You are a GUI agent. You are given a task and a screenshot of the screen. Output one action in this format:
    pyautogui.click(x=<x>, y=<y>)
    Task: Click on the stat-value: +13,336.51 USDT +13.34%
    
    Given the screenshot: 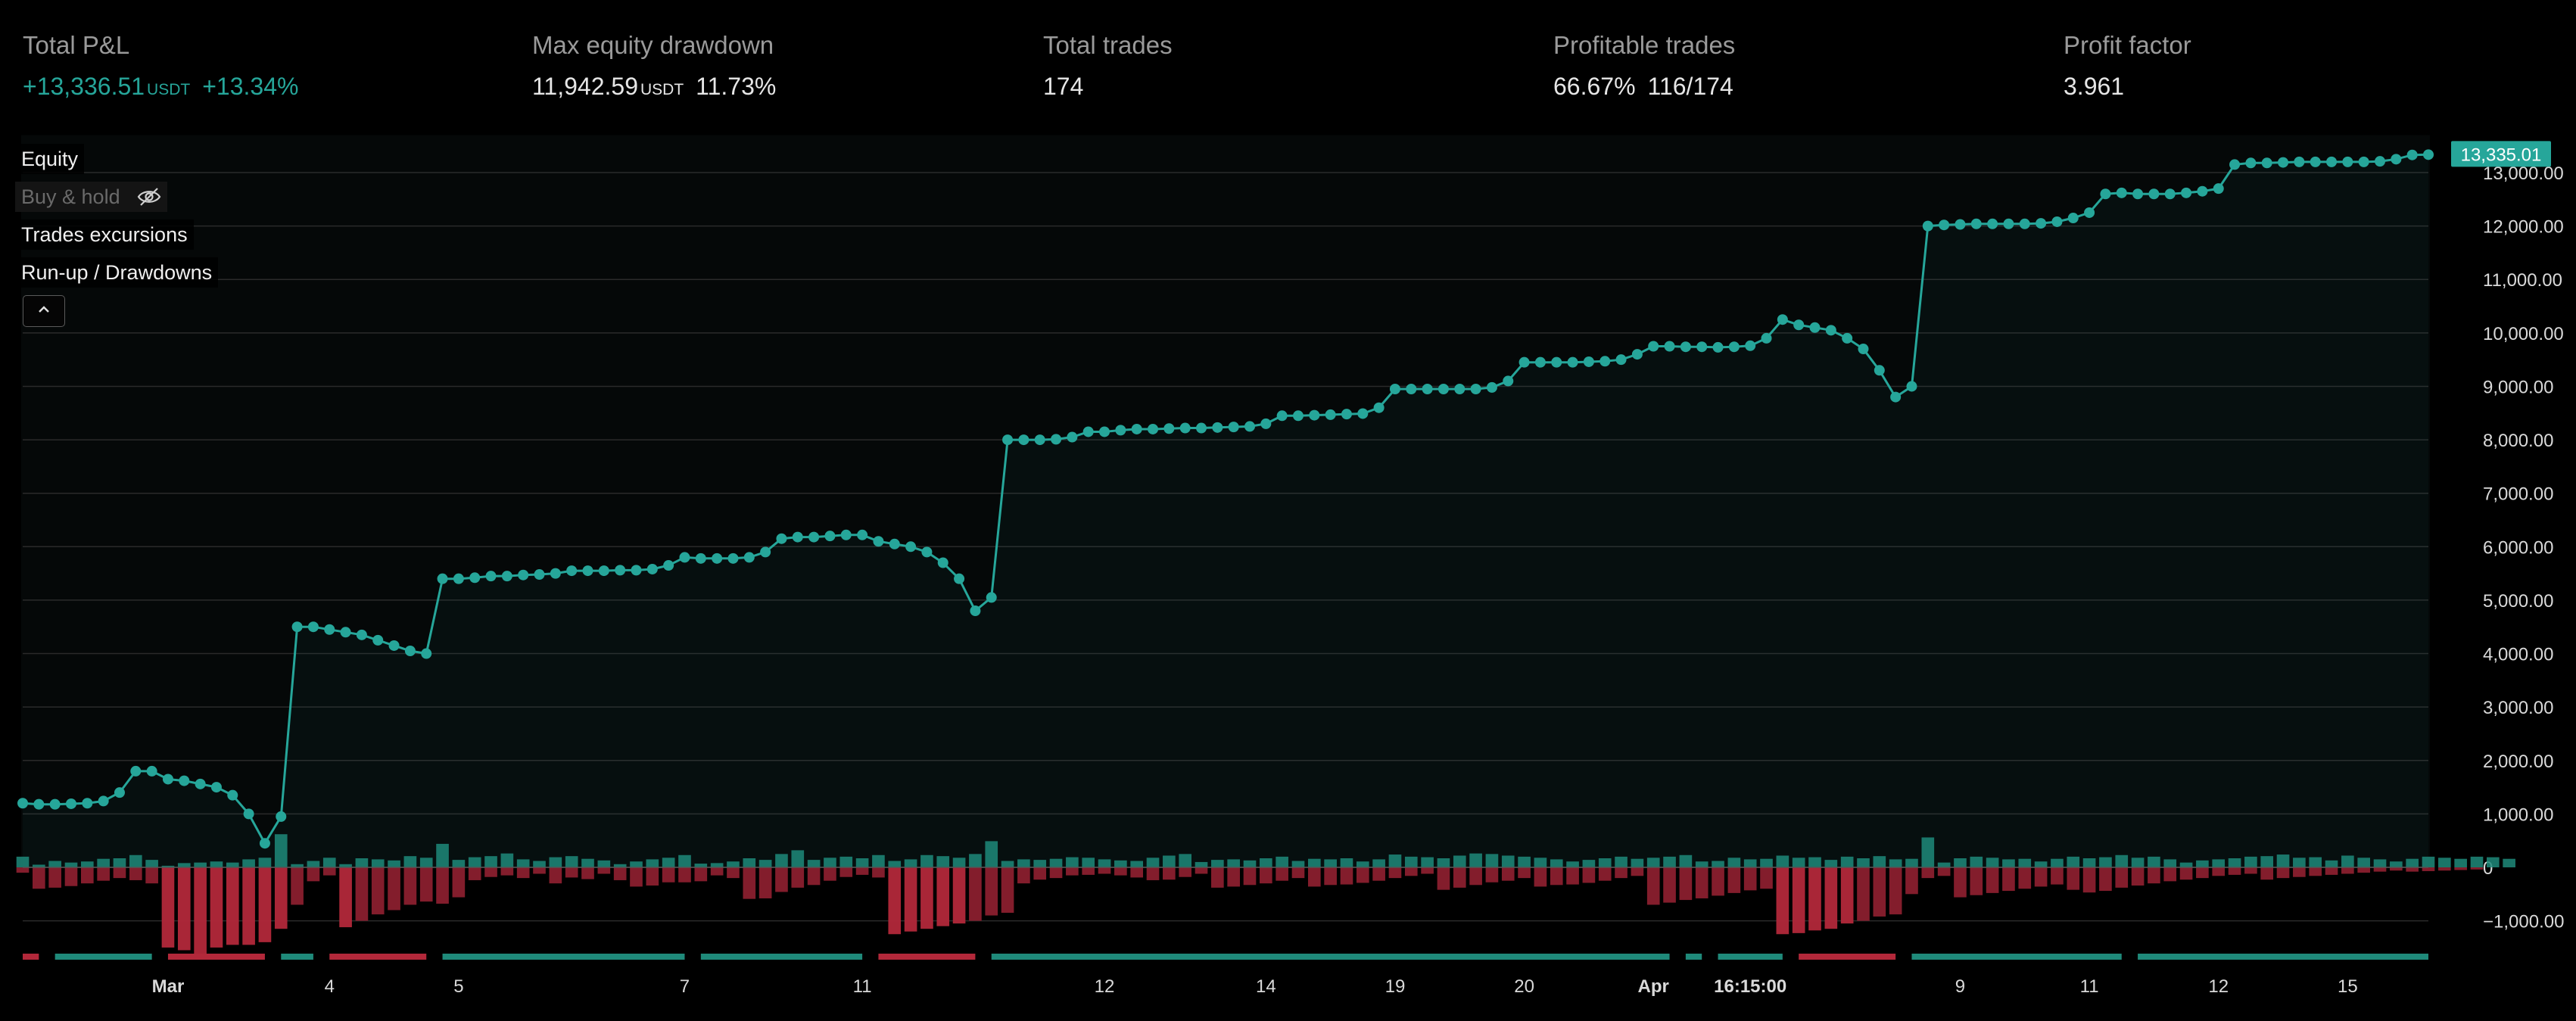 What is the action you would take?
    pyautogui.click(x=160, y=88)
    